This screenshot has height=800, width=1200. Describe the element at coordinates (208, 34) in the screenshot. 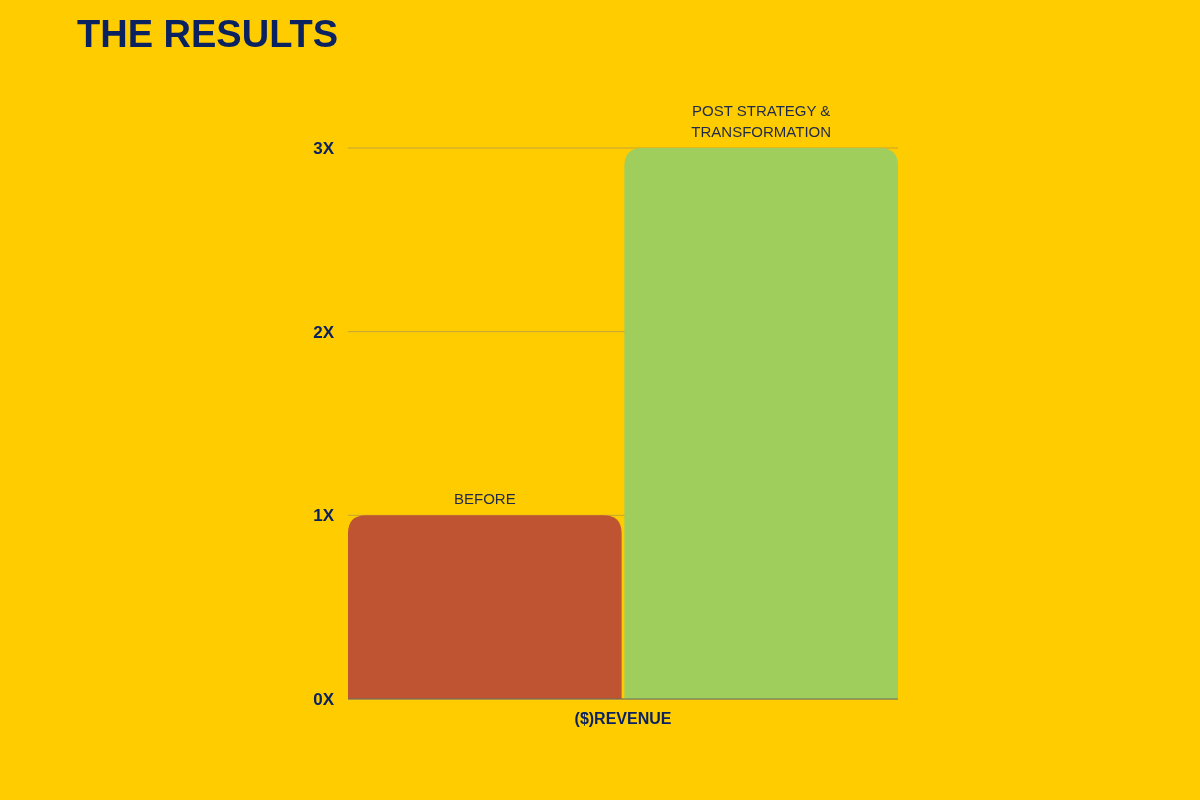

I see `chart-title: THE RESULTS` at that location.